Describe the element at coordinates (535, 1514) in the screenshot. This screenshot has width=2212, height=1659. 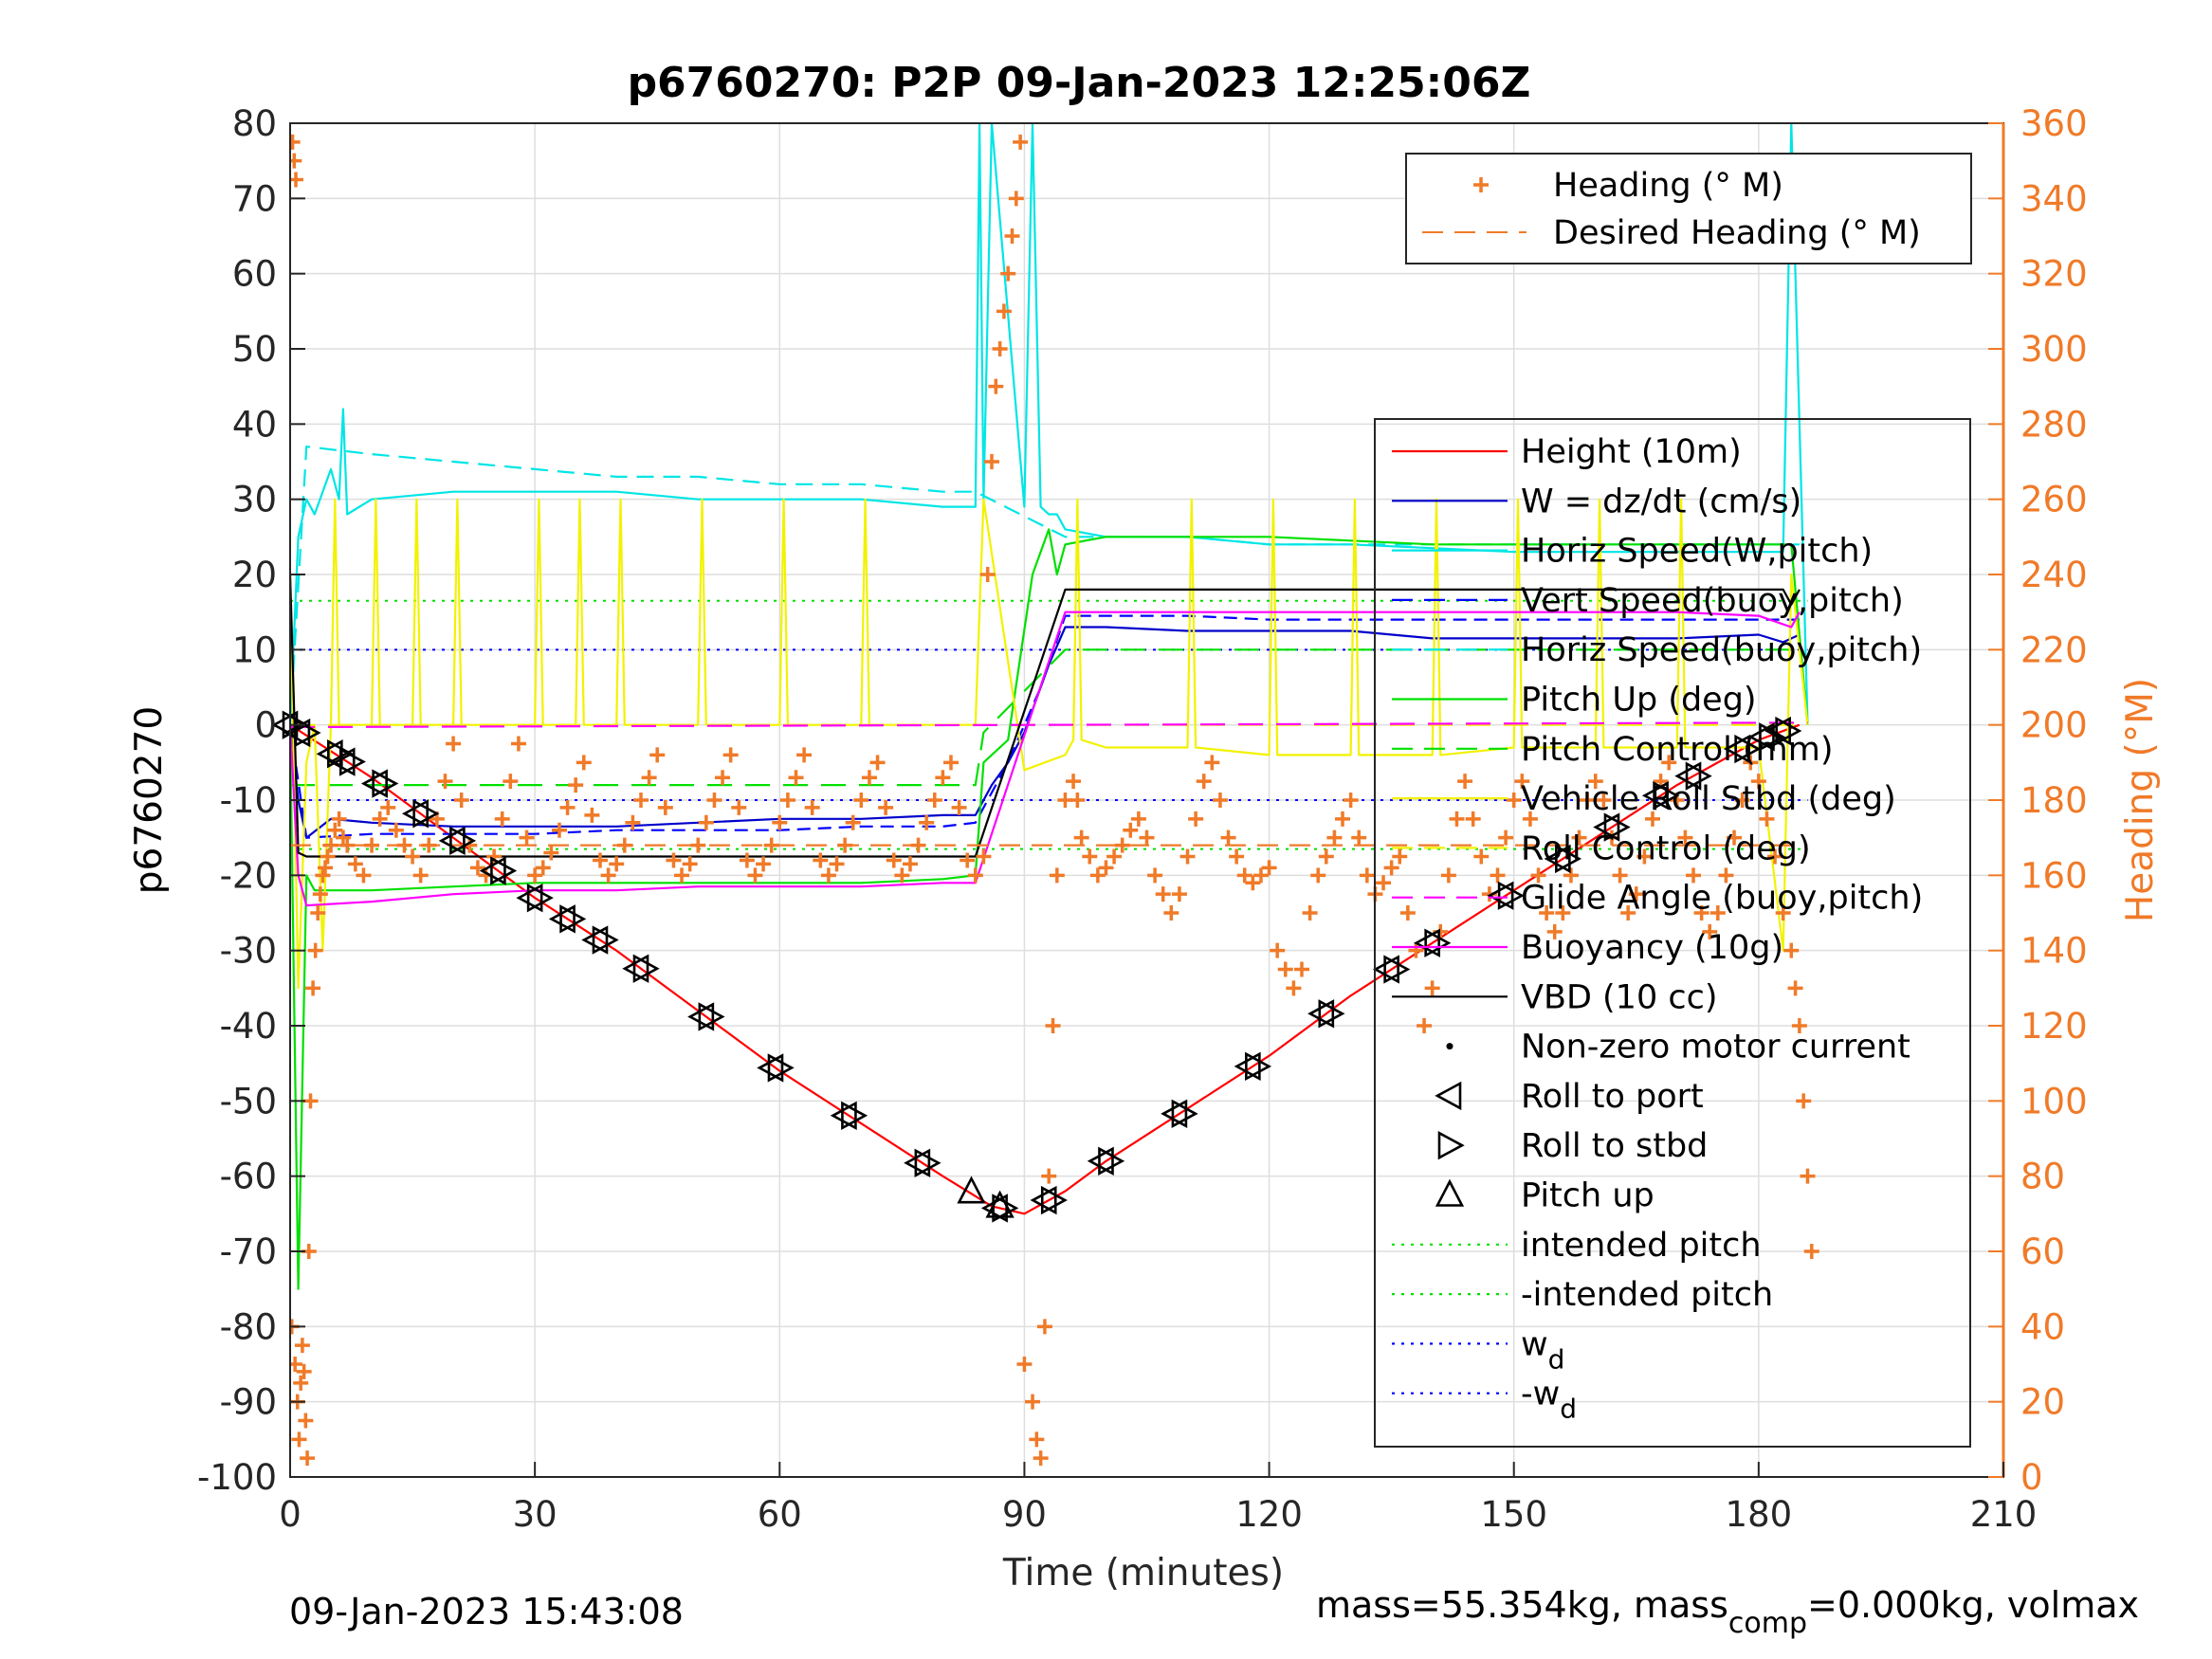
I see `x-tick-label: 30` at that location.